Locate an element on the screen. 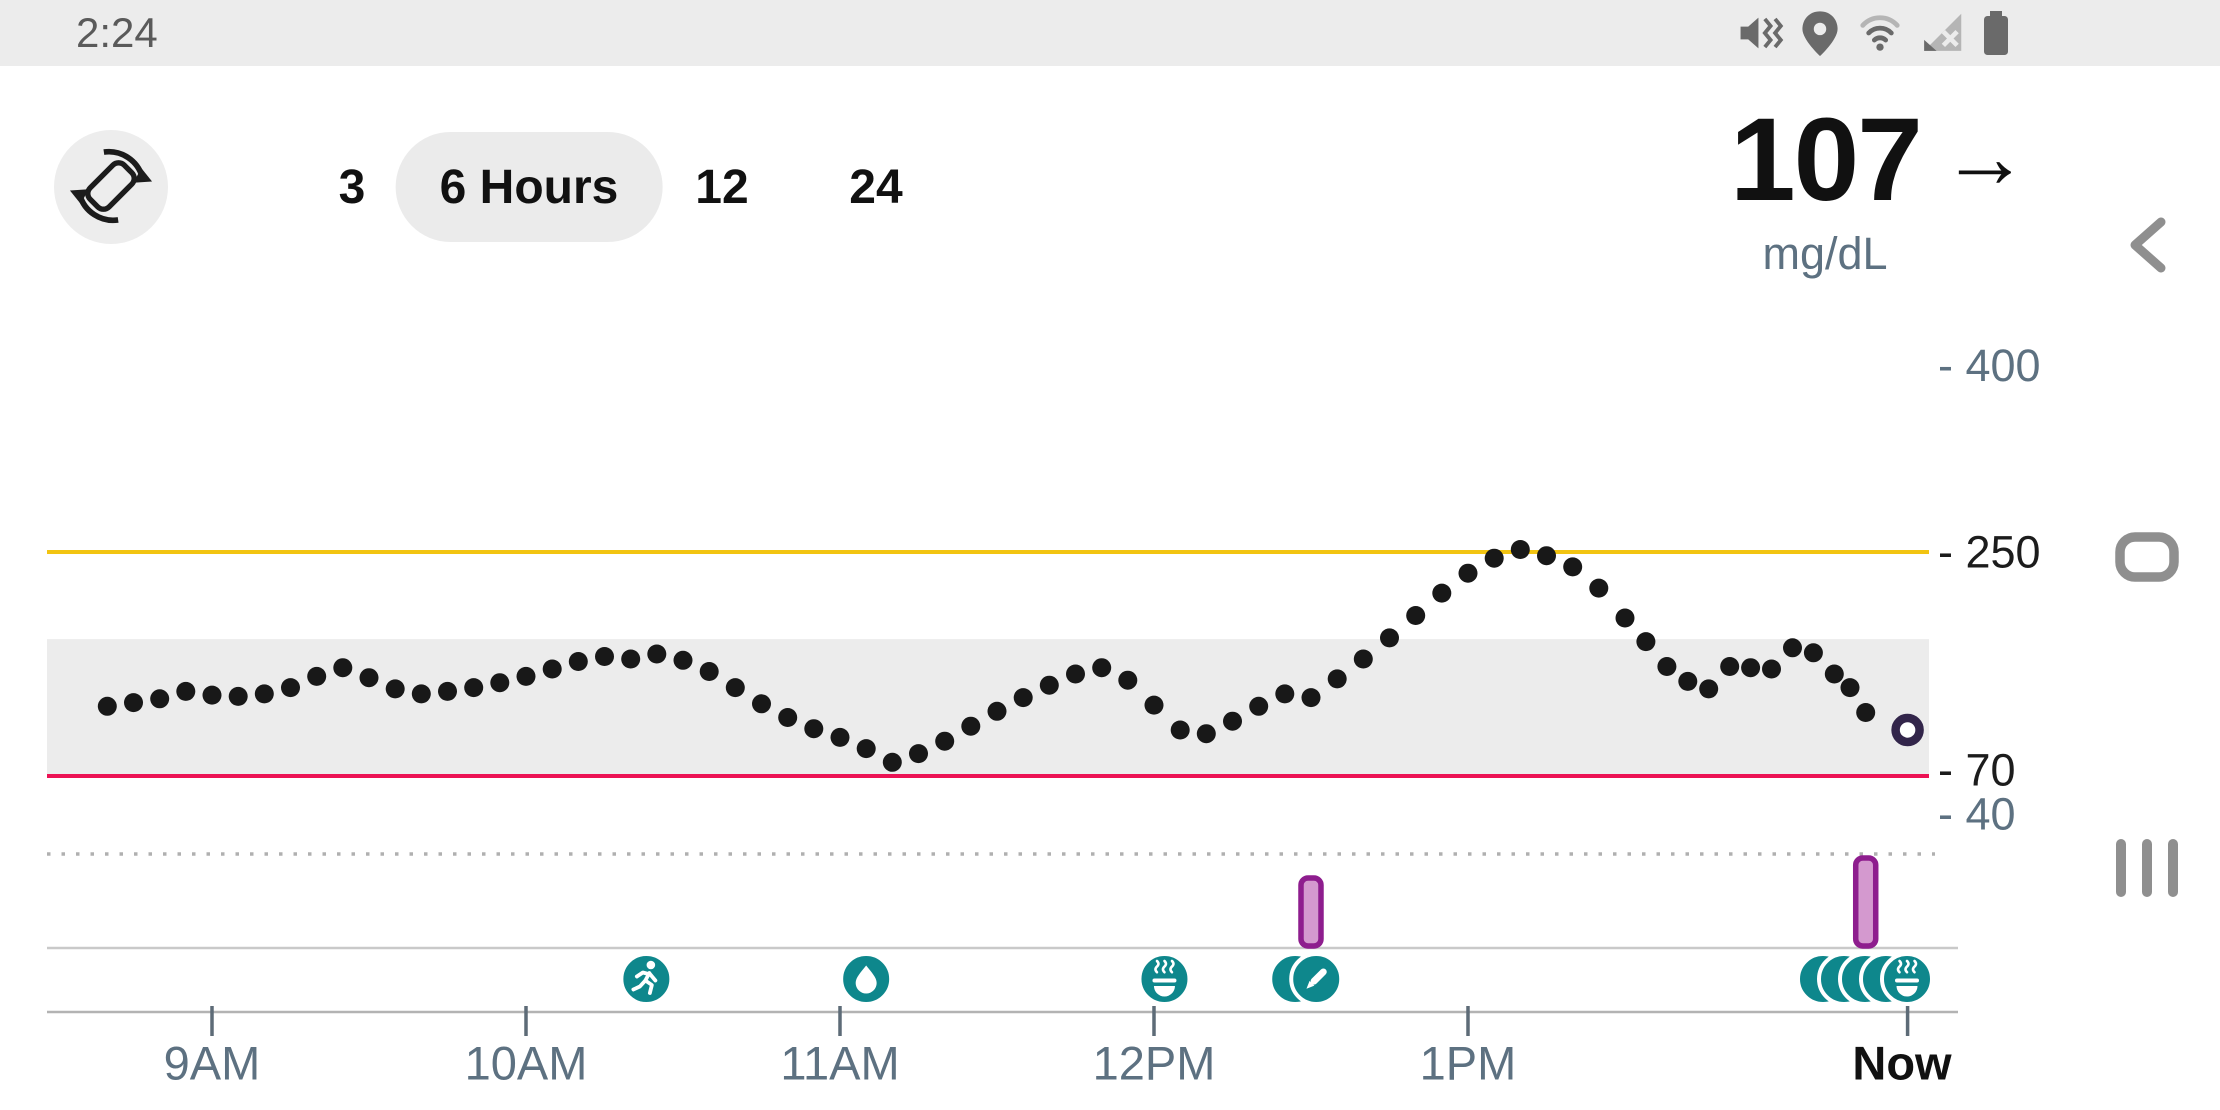  runner-icon is located at coordinates (646, 979).